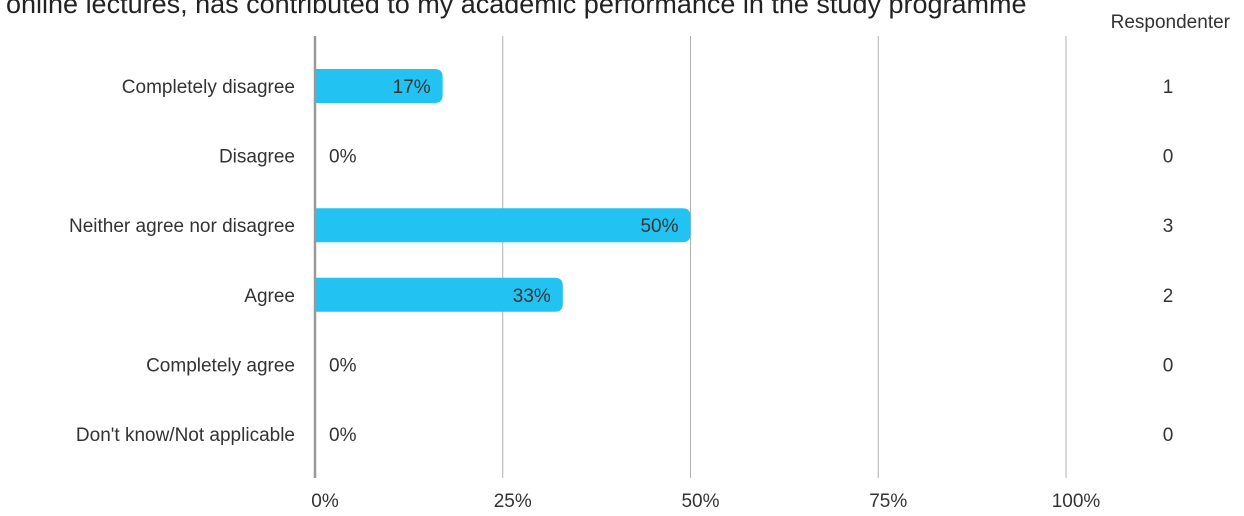 This screenshot has width=1244, height=516. What do you see at coordinates (659, 226) in the screenshot?
I see `data-label-2: 50%` at bounding box center [659, 226].